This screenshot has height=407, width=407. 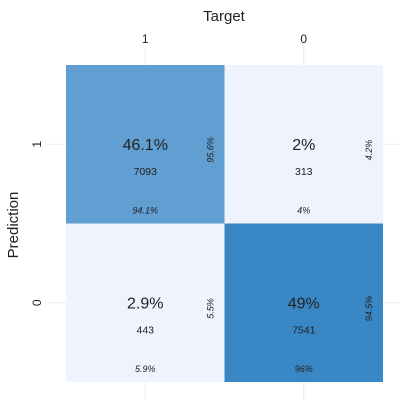 What do you see at coordinates (145, 39) in the screenshot?
I see `x-tick-label: 1` at bounding box center [145, 39].